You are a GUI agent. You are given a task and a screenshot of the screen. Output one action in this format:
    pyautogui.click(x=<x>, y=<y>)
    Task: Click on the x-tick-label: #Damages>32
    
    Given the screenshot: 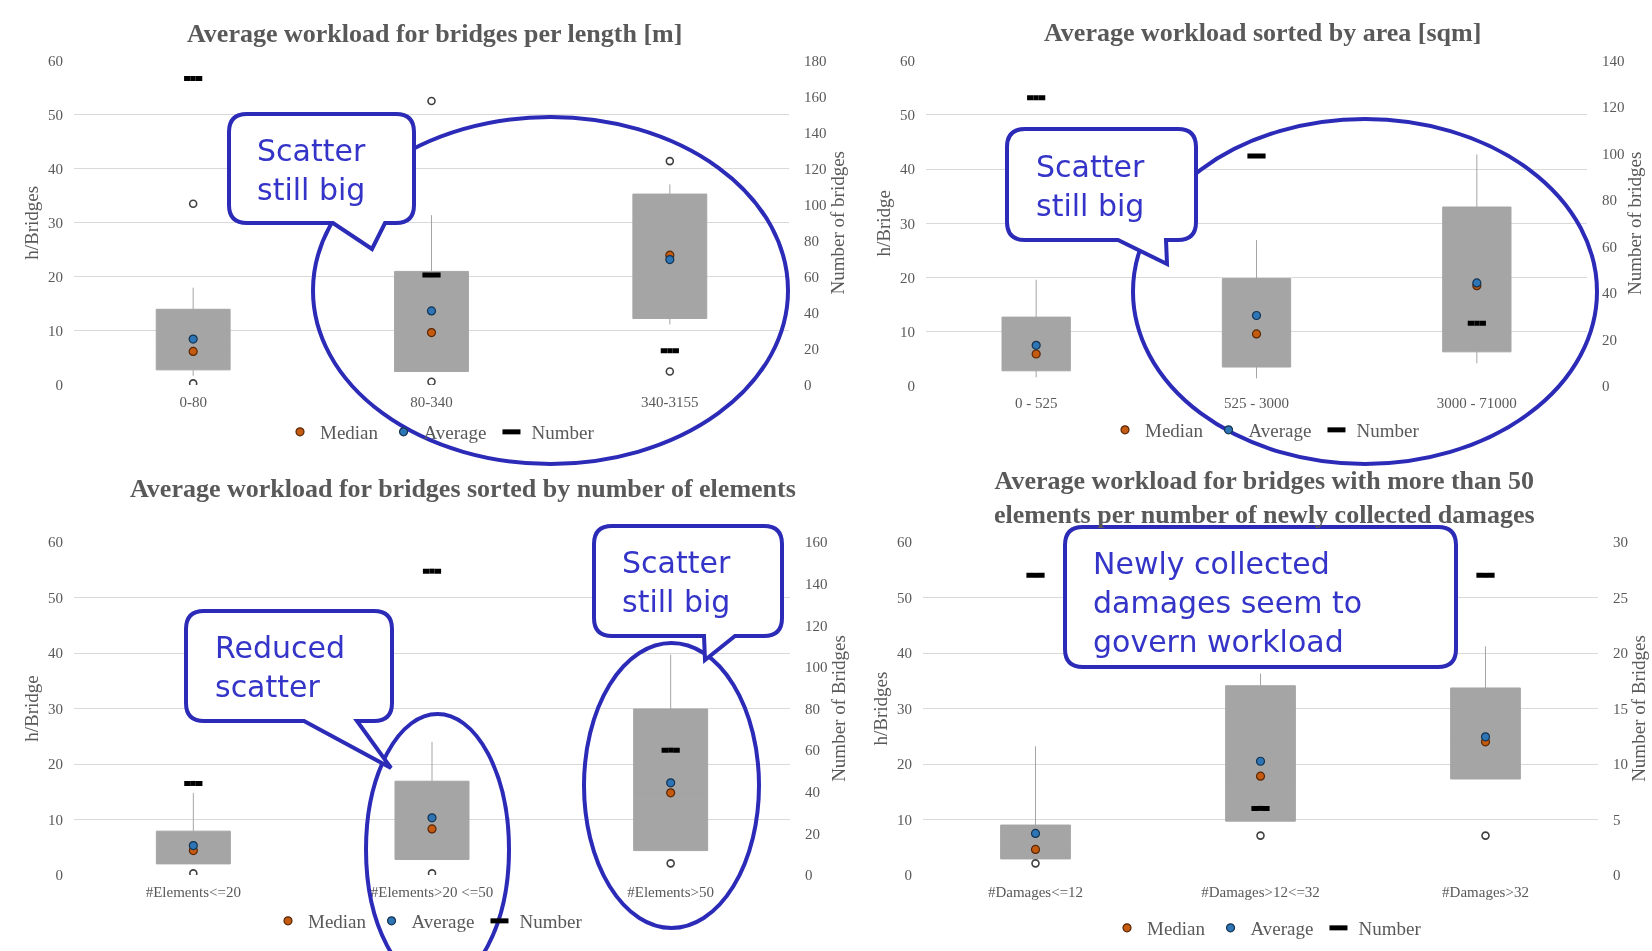 What is the action you would take?
    pyautogui.click(x=1485, y=892)
    